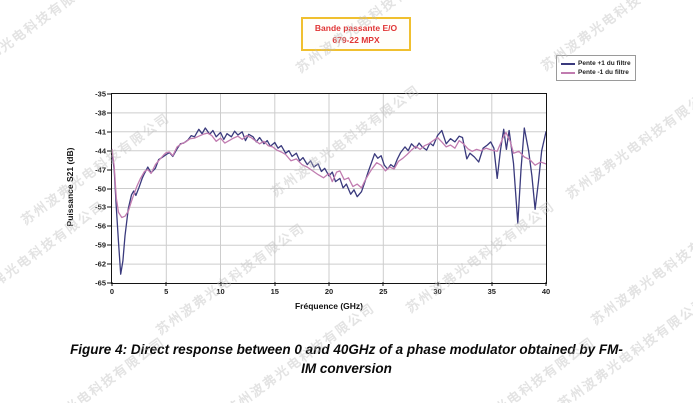 Image resolution: width=693 pixels, height=403 pixels. Describe the element at coordinates (100, 132) in the screenshot. I see `y-tick-label: -41` at that location.